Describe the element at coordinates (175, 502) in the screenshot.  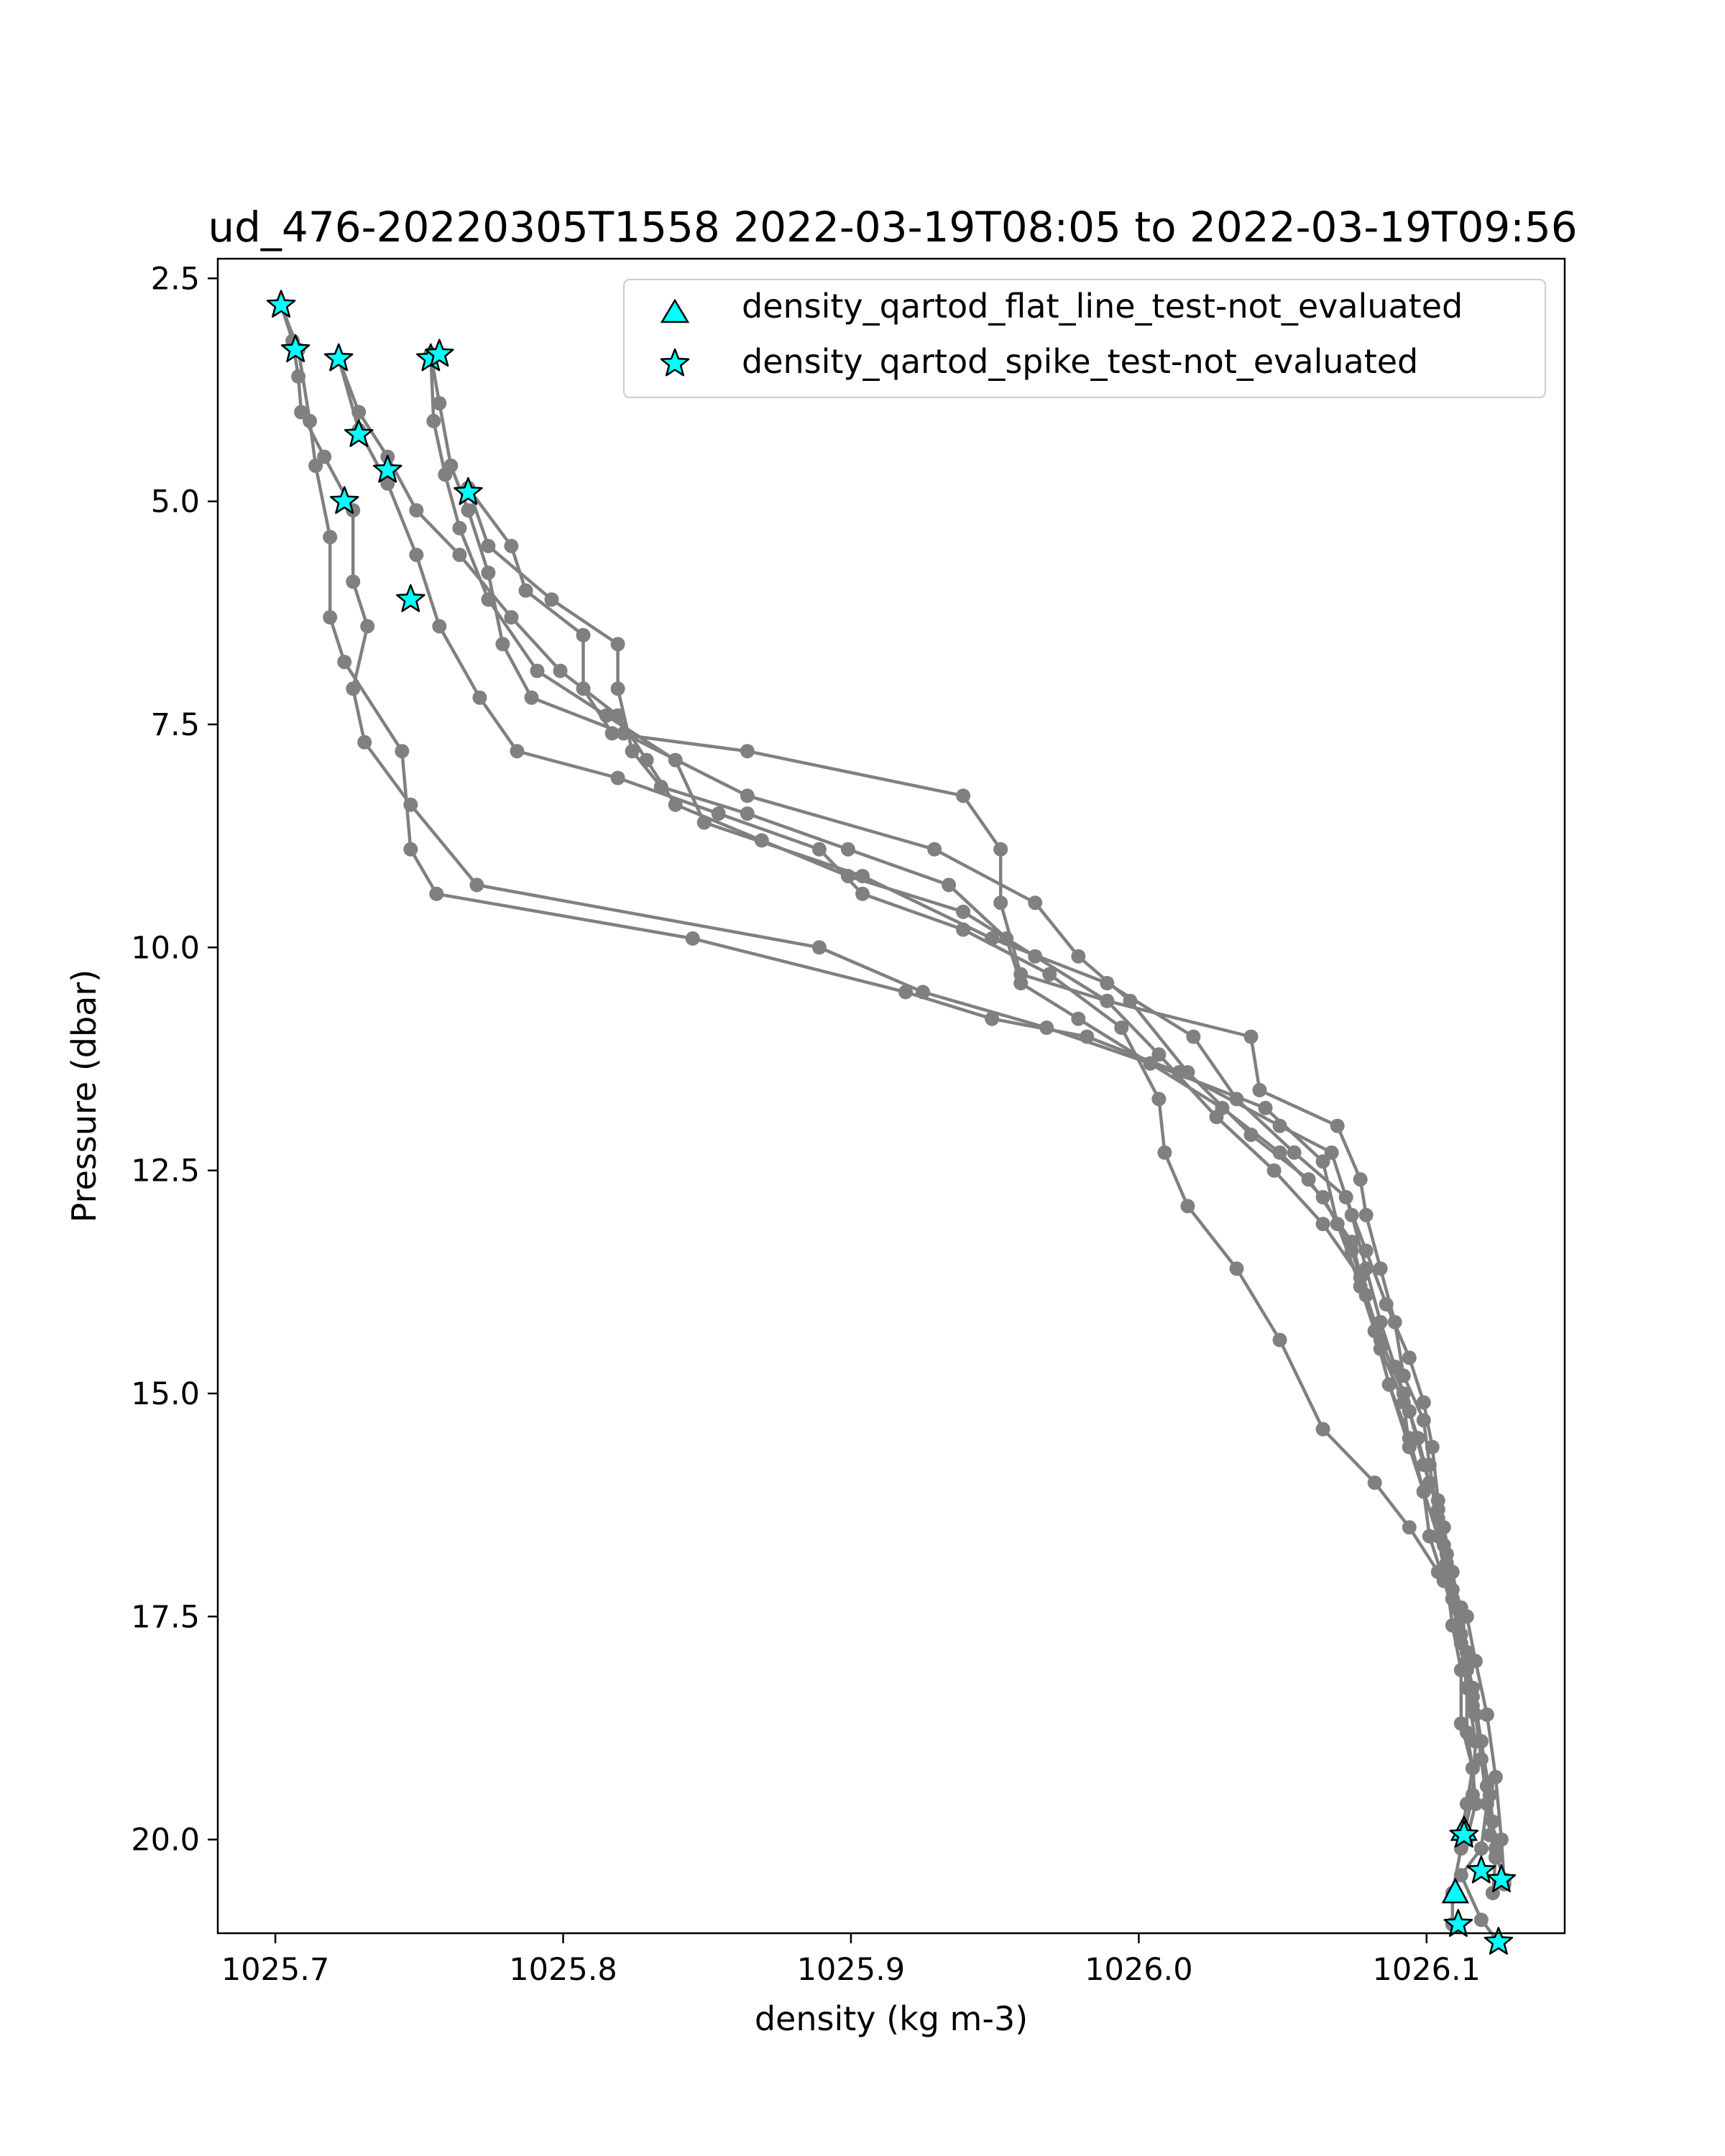
I see `y-tick-label: 5.0` at that location.